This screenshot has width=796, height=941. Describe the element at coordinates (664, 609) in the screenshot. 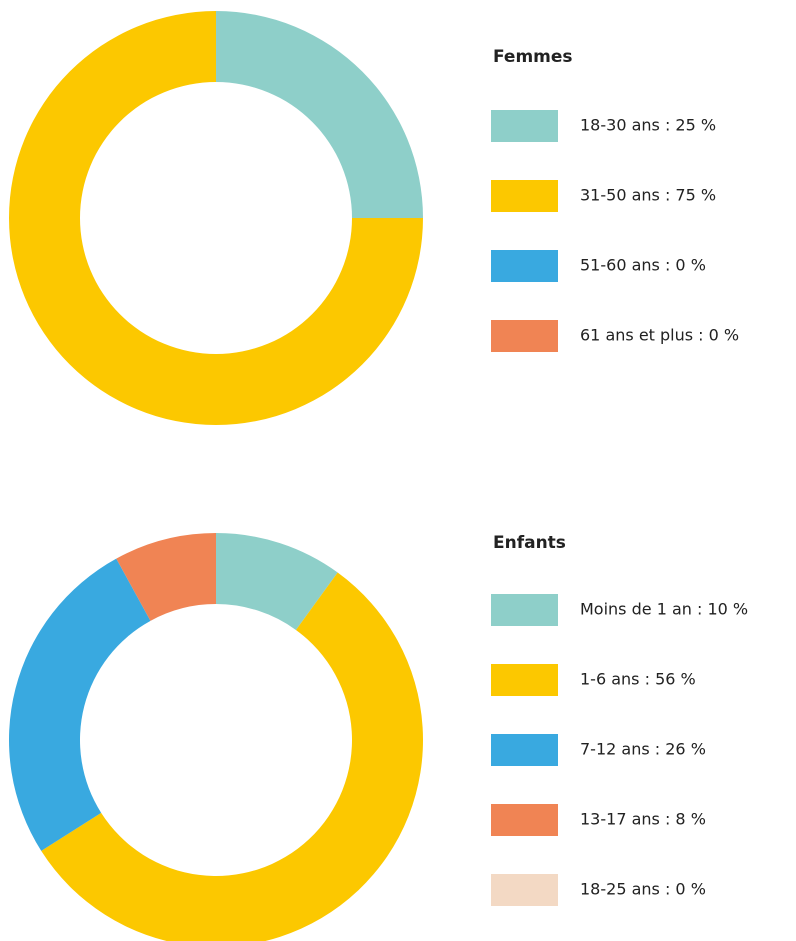

I see `legend-label: Moins de 1 an : 10 %` at that location.